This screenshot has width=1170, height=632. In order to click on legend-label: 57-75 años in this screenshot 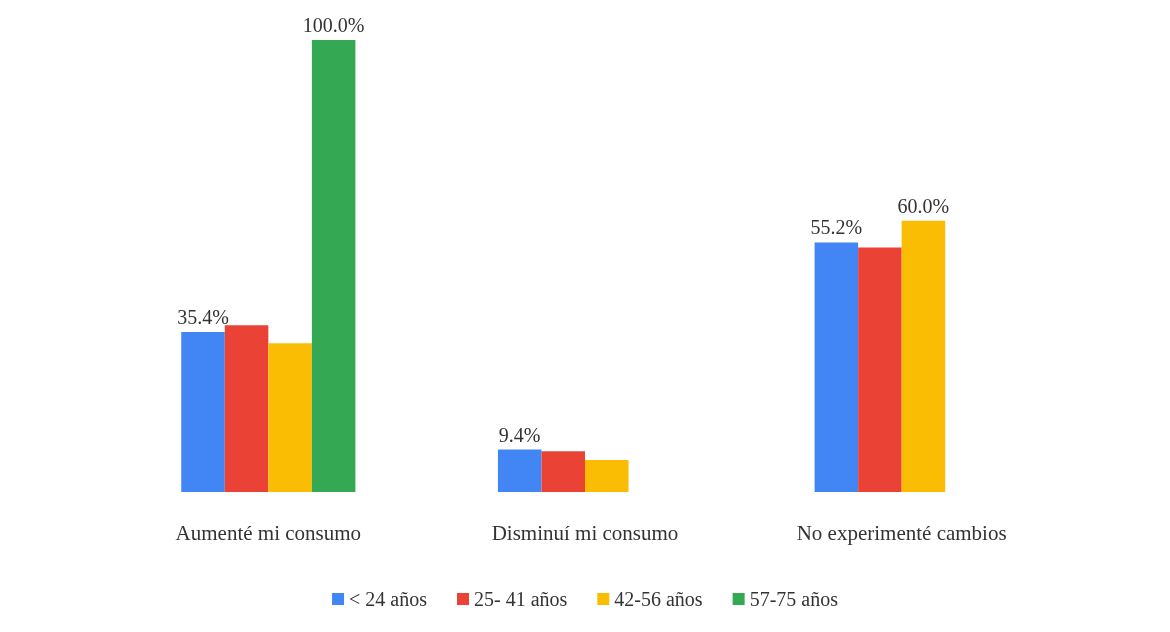, I will do `click(794, 599)`.